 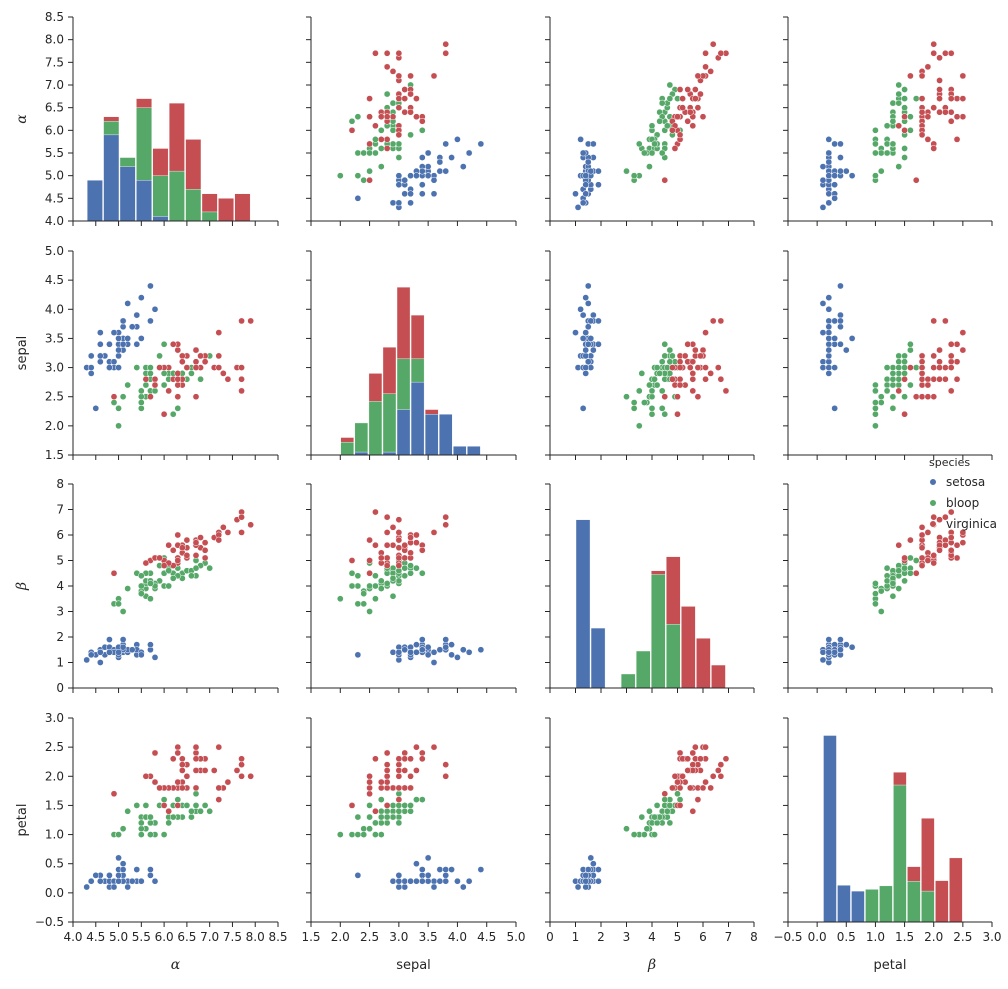 I want to click on x-tick-label-sepal: 3.5, so click(x=428, y=937).